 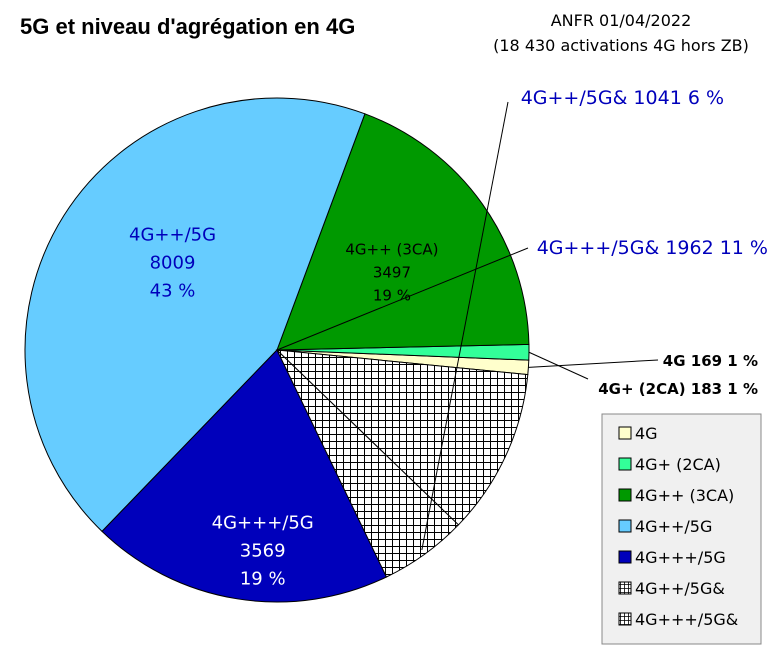 I want to click on chart-subtitle-line-2: (18 430 activations 4G hors ZB), so click(x=621, y=45).